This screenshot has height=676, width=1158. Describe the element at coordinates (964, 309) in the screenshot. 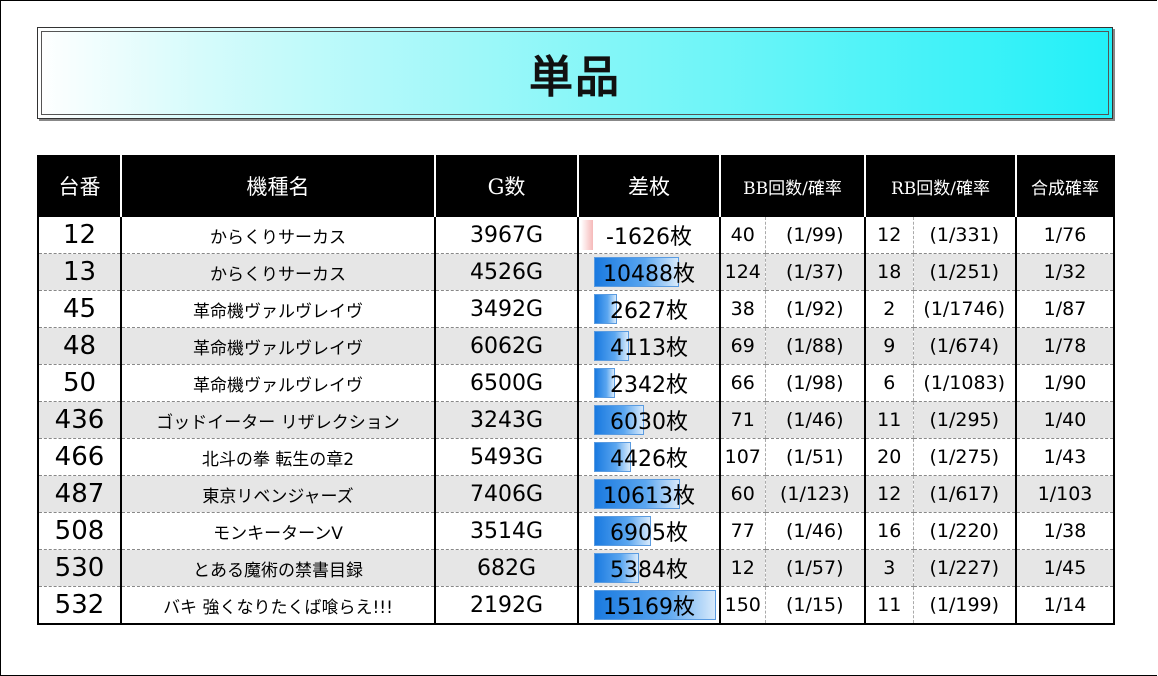

I see `rb-probability: (1/1746)` at that location.